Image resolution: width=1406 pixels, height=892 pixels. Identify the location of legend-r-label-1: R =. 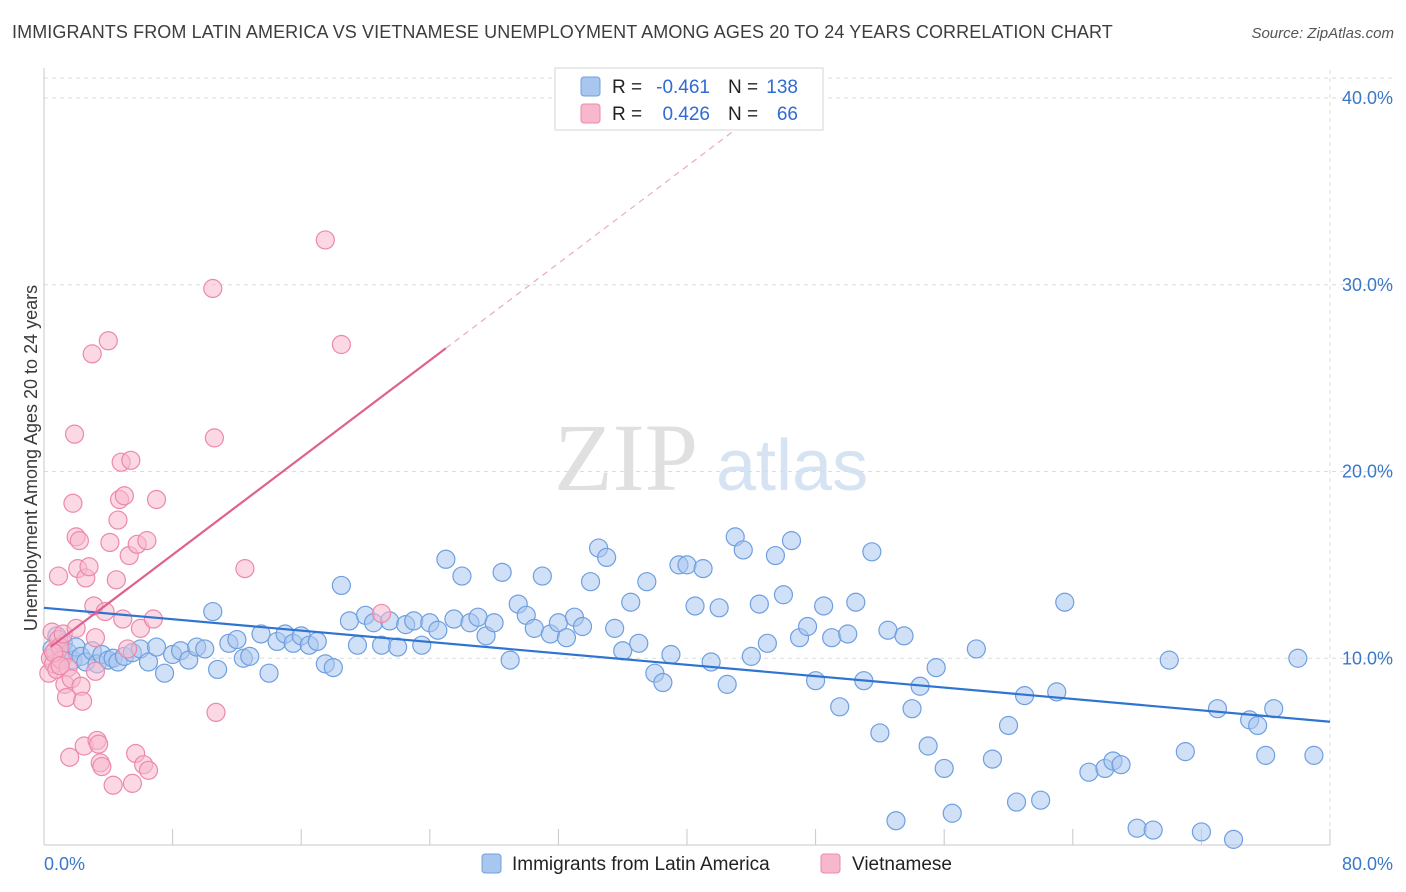
(627, 87).